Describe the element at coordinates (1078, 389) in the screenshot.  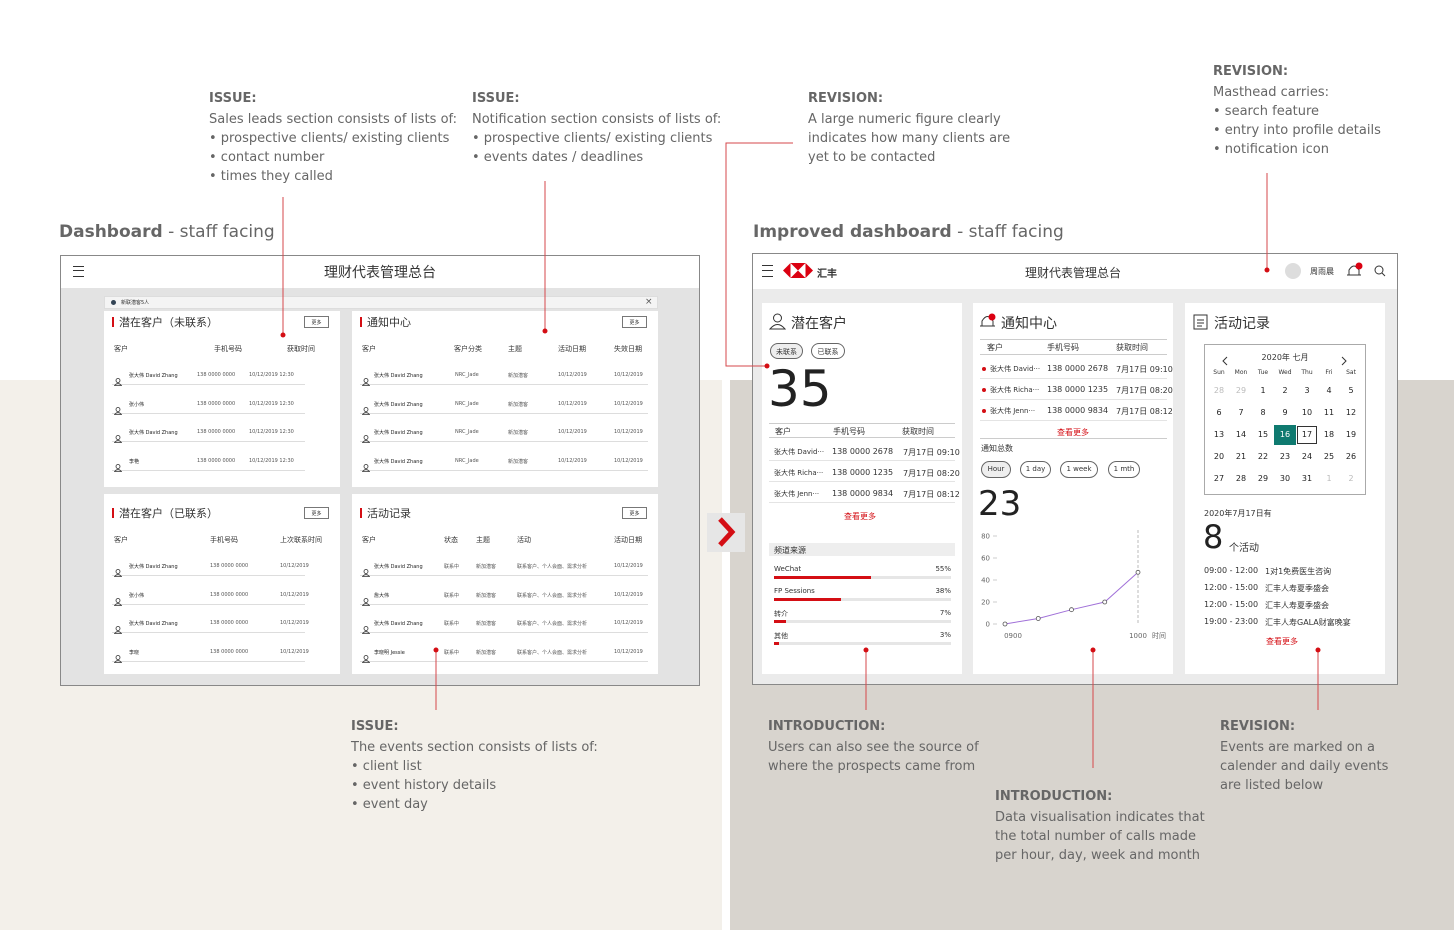
I see `cell: 138 0000 1235` at that location.